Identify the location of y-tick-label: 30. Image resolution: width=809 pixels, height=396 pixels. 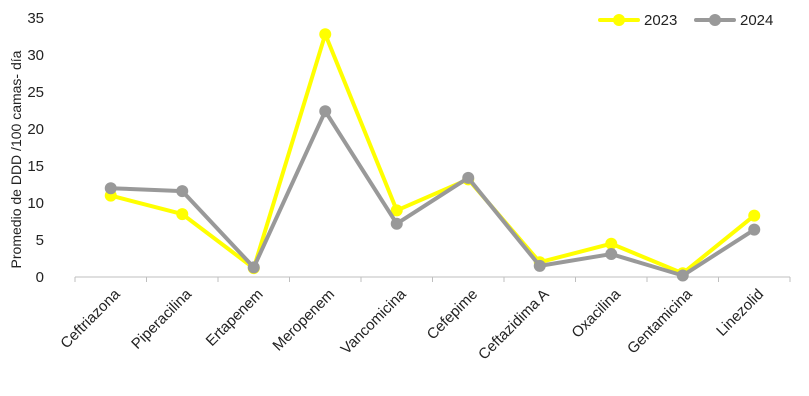
(35, 55).